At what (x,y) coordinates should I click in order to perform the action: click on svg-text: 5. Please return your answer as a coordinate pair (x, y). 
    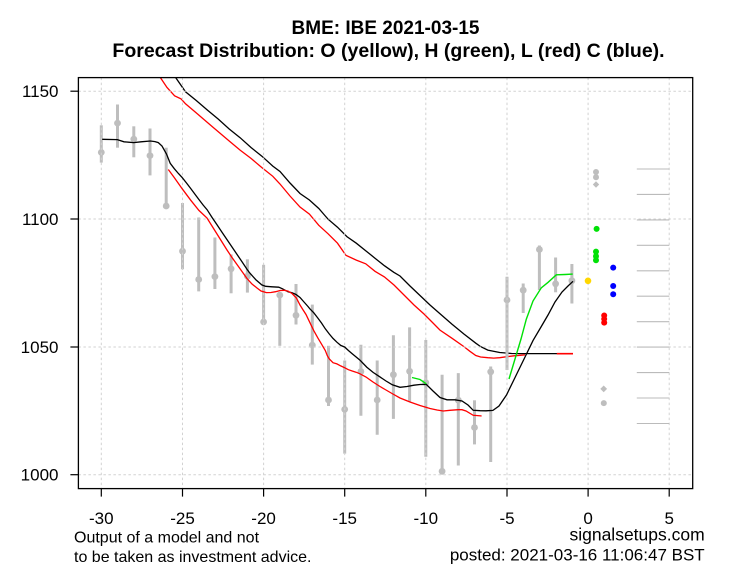
    Looking at the image, I should click on (668, 518).